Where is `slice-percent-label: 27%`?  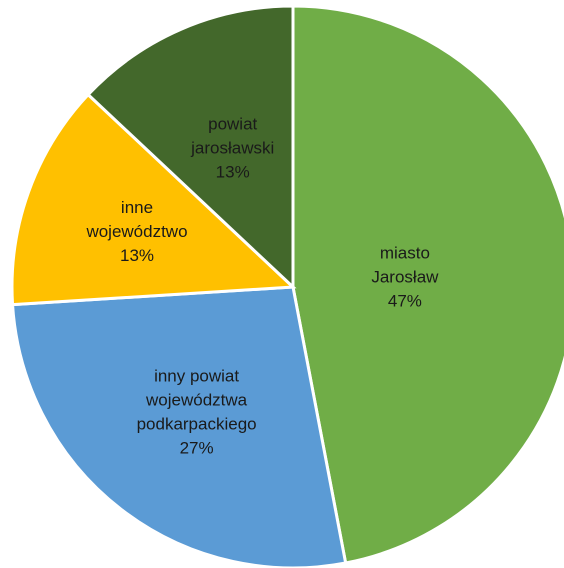 slice-percent-label: 27% is located at coordinates (197, 447).